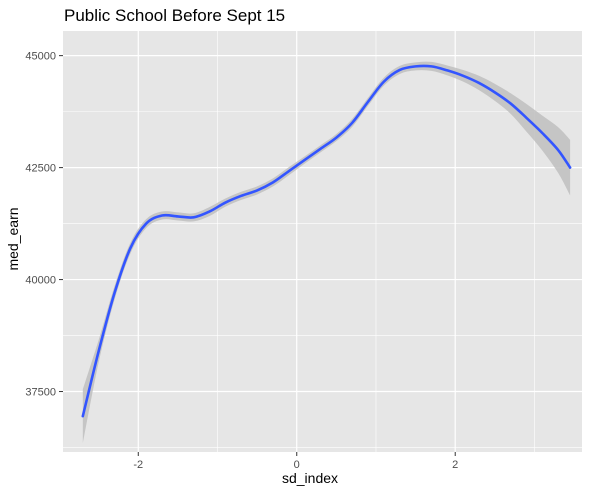 The width and height of the screenshot is (590, 498). What do you see at coordinates (297, 465) in the screenshot?
I see `x-tick-label: 0` at bounding box center [297, 465].